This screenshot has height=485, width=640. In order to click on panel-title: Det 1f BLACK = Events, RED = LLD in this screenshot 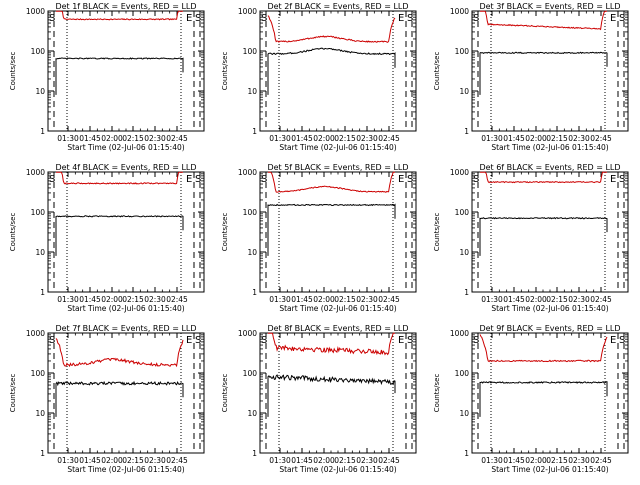, I will do `click(125, 6)`.